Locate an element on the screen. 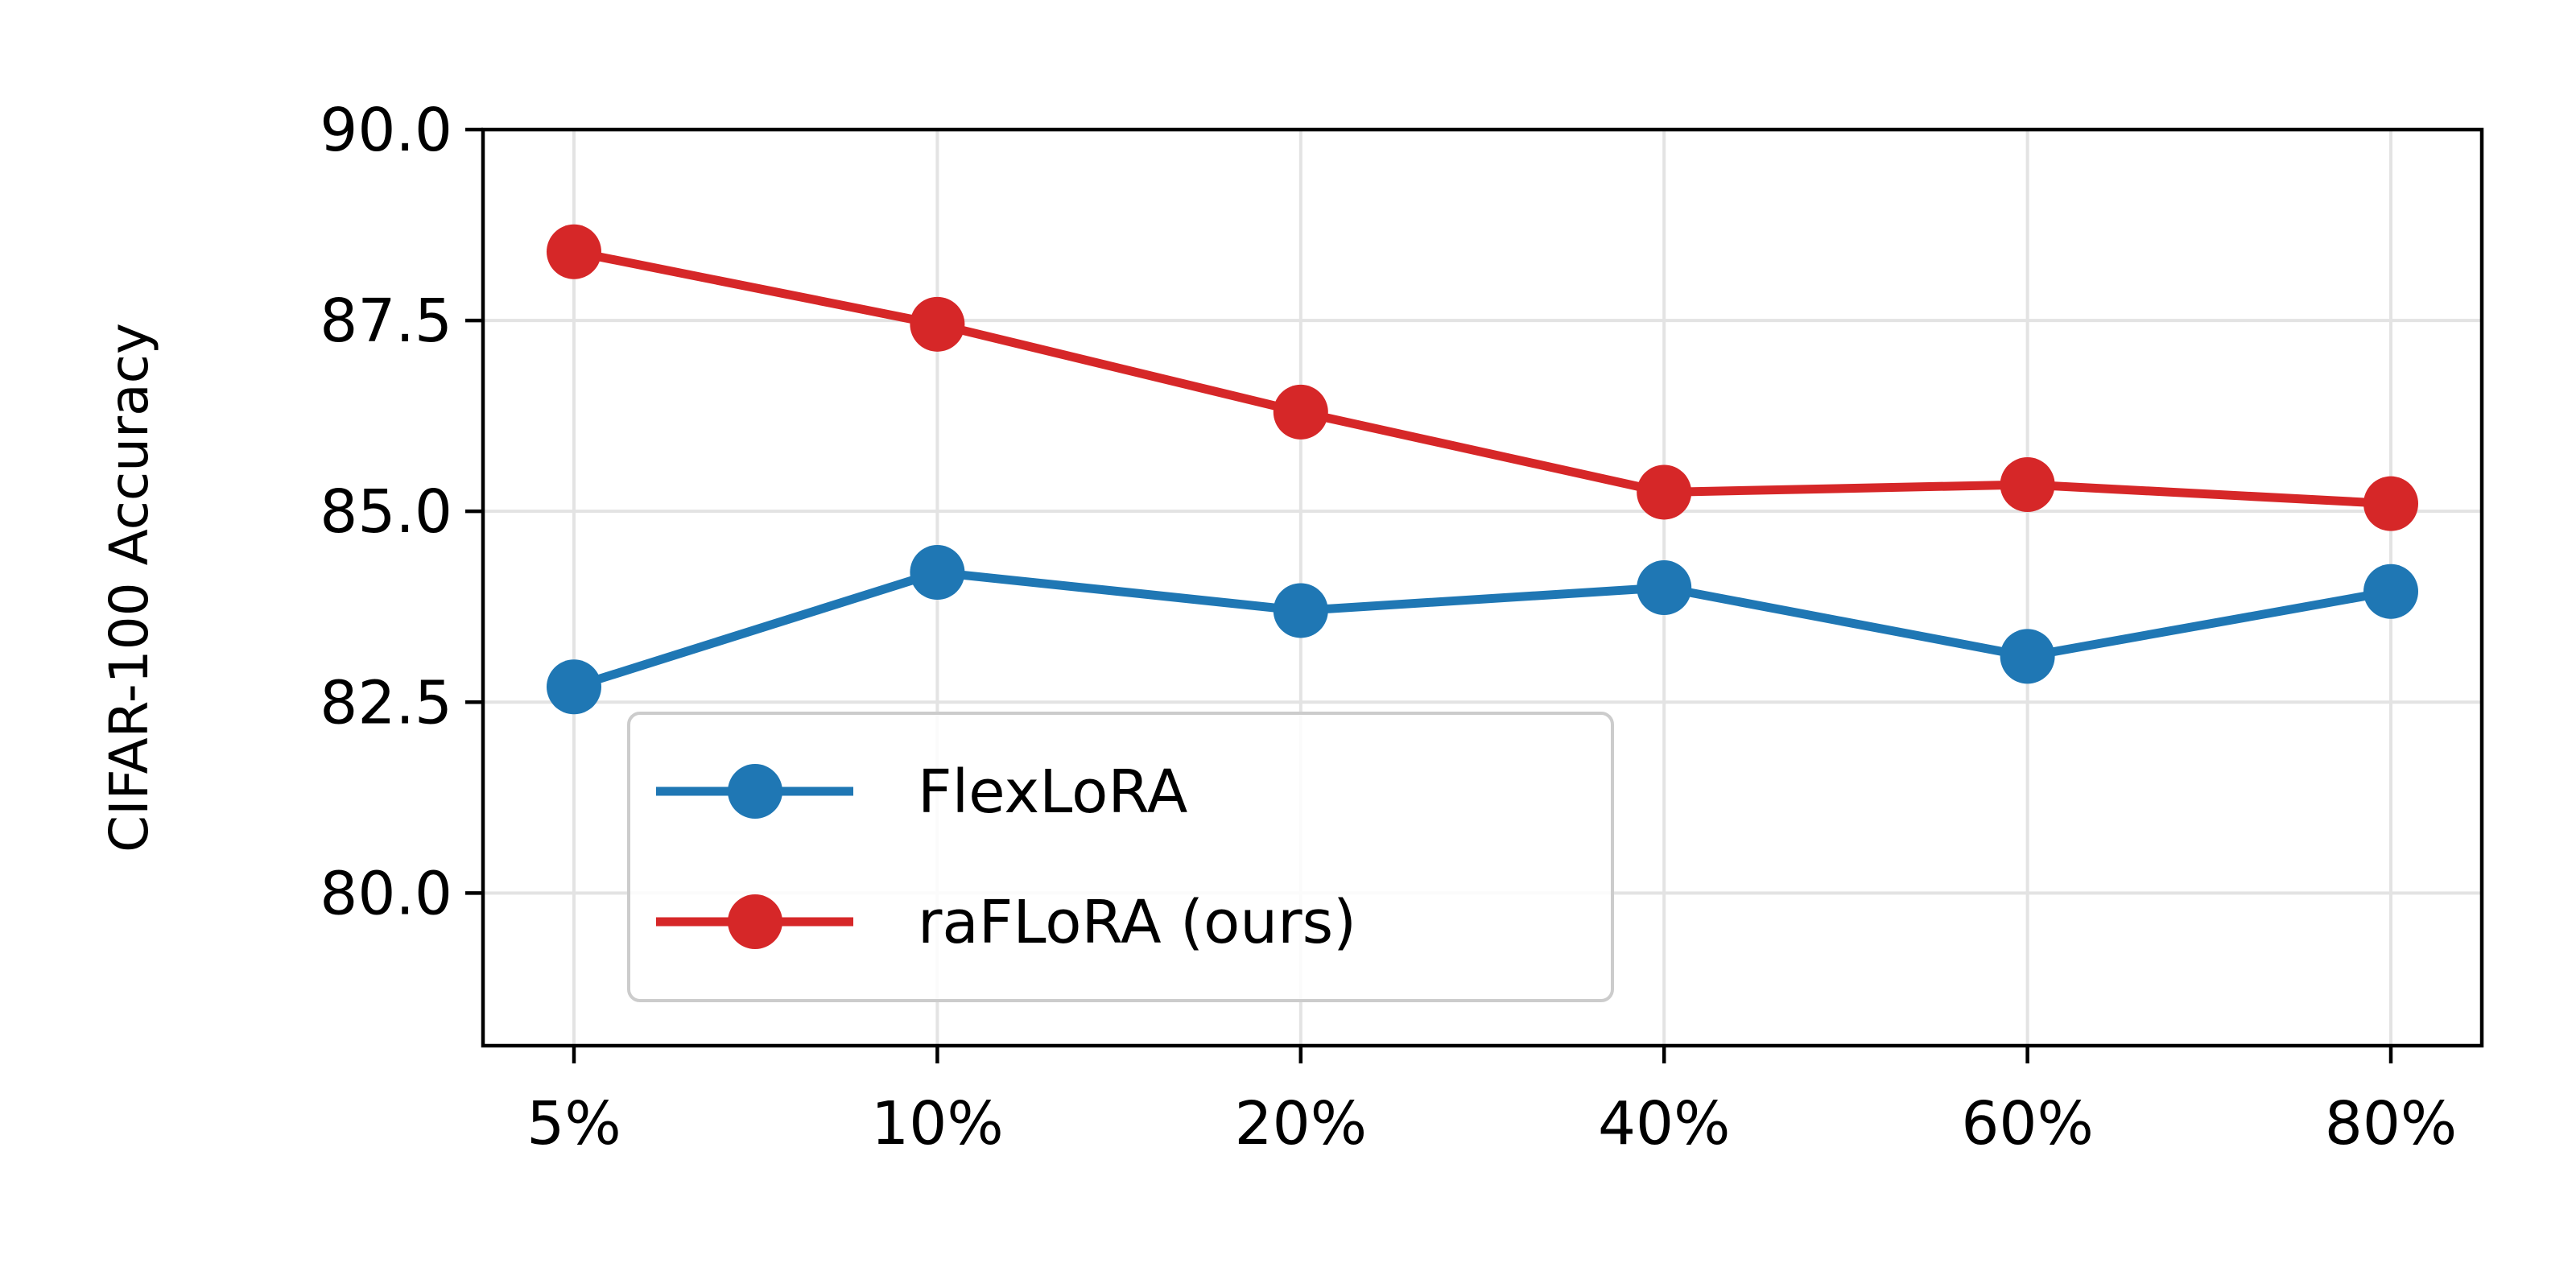 The height and width of the screenshot is (1288, 2576). legend-label: FlexLoRA is located at coordinates (1053, 792).